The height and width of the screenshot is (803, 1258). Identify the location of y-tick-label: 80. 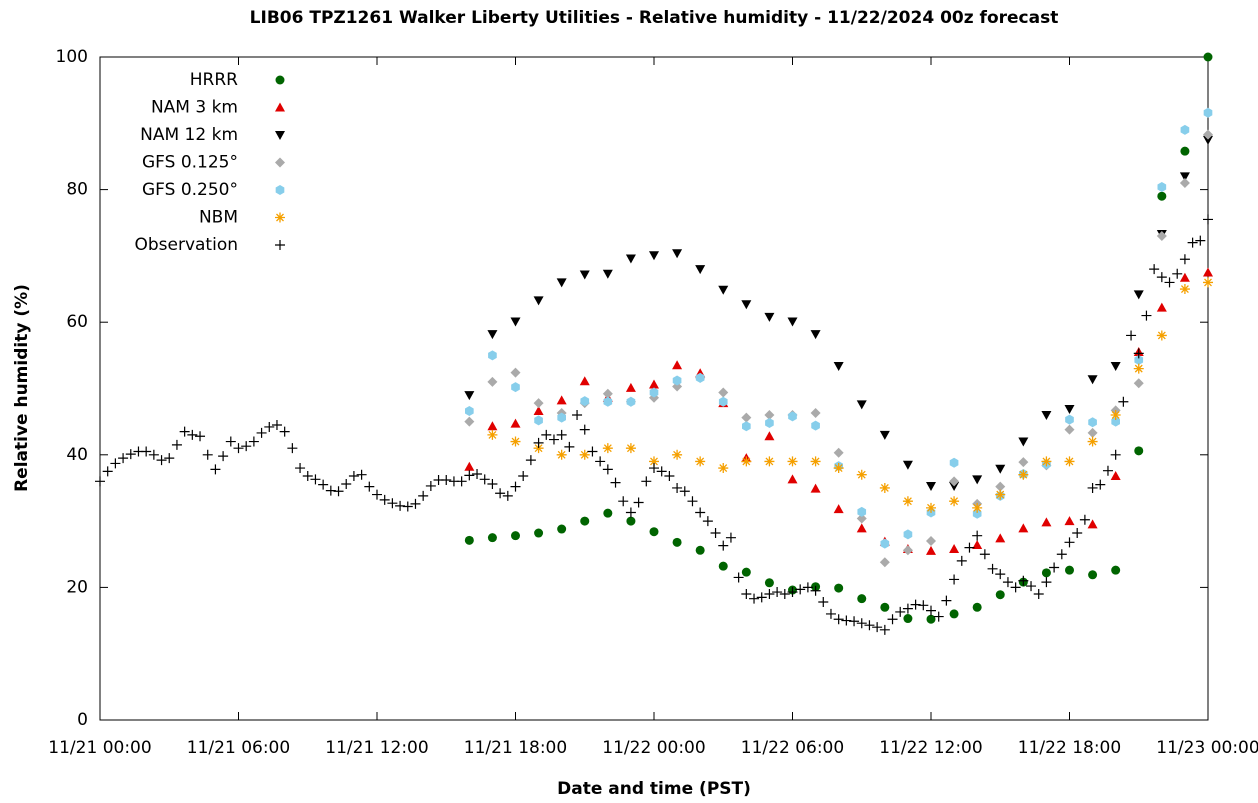
(77, 190).